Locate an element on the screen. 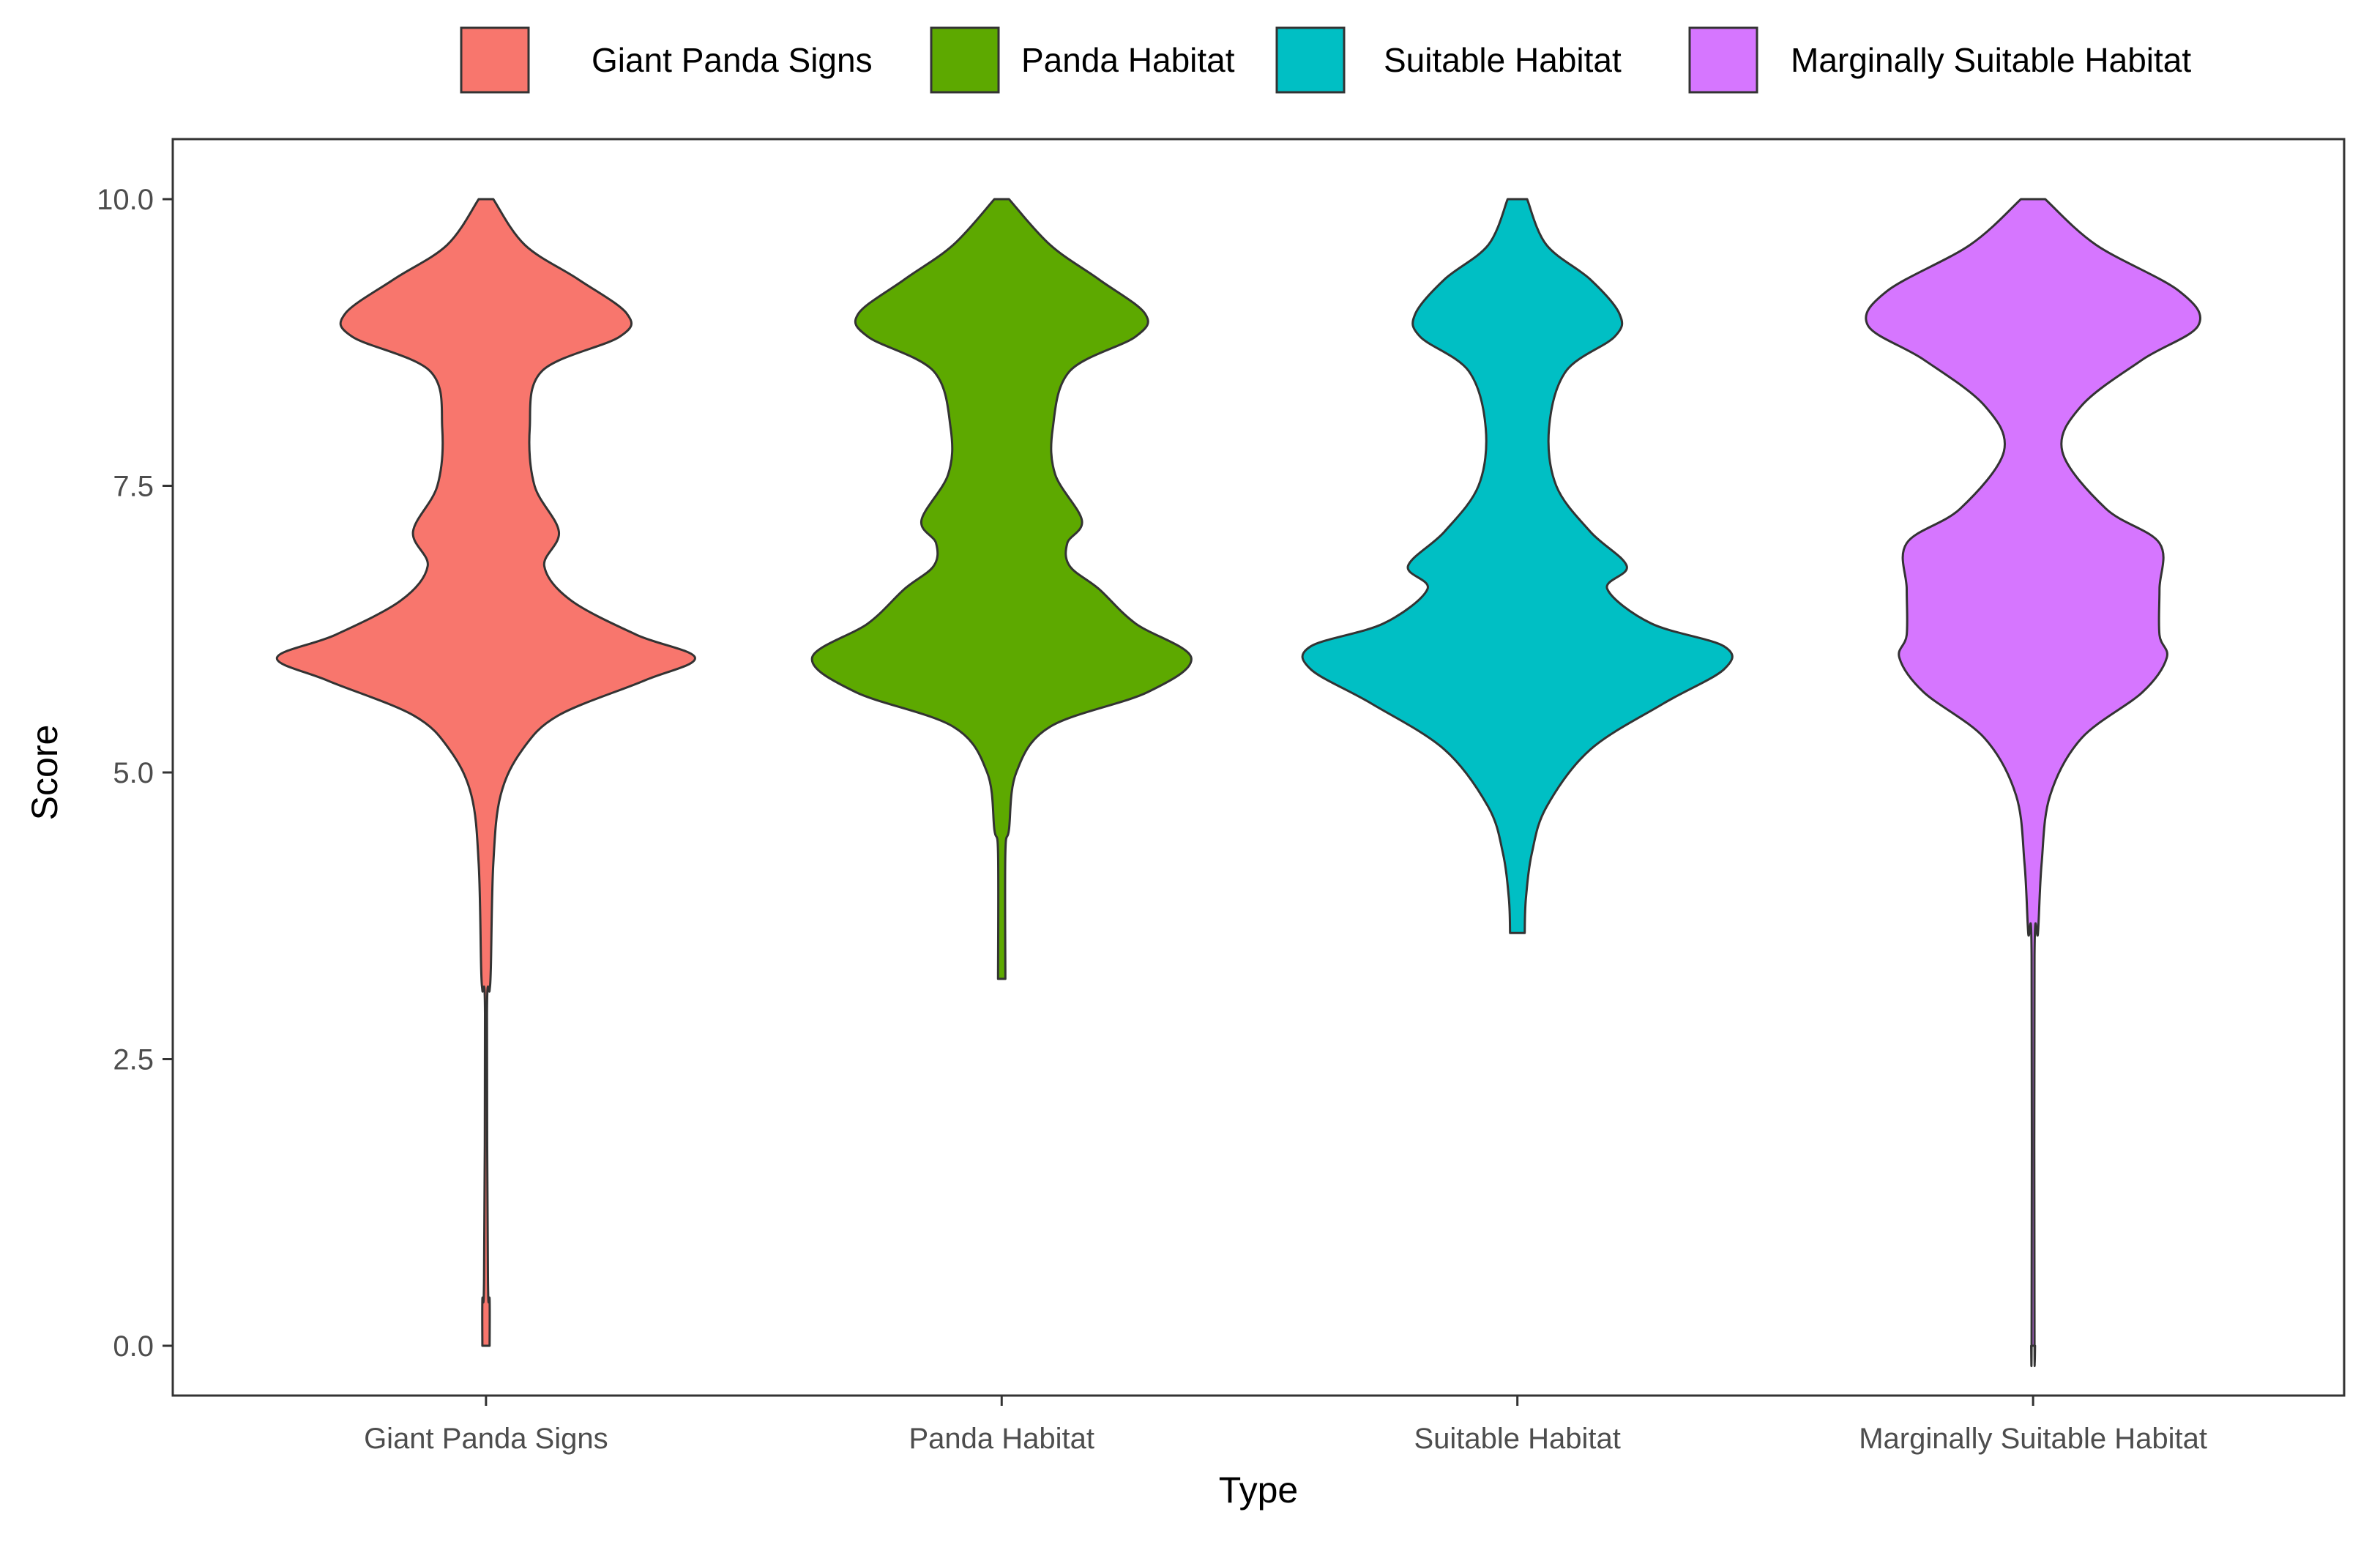 This screenshot has width=2380, height=1542. legend-label: Suitable Habitat is located at coordinates (1503, 60).